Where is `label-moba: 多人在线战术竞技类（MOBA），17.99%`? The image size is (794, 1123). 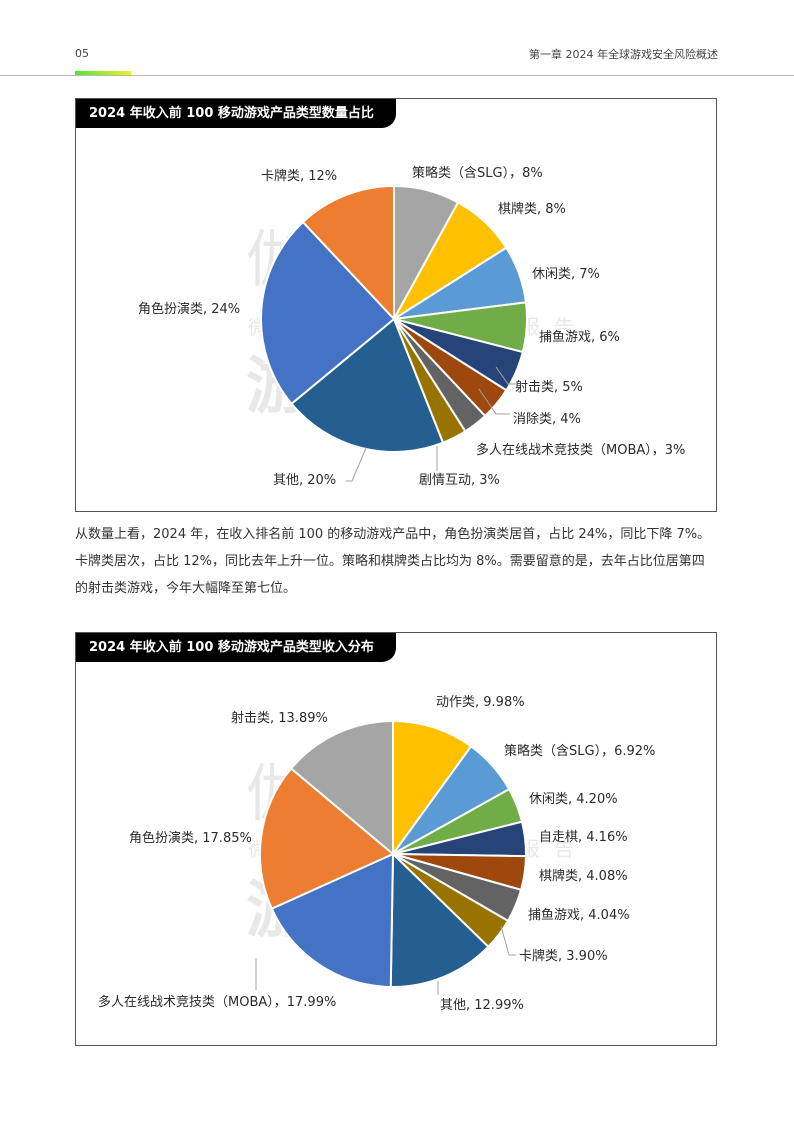 label-moba: 多人在线战术竞技类（MOBA），17.99% is located at coordinates (217, 1002).